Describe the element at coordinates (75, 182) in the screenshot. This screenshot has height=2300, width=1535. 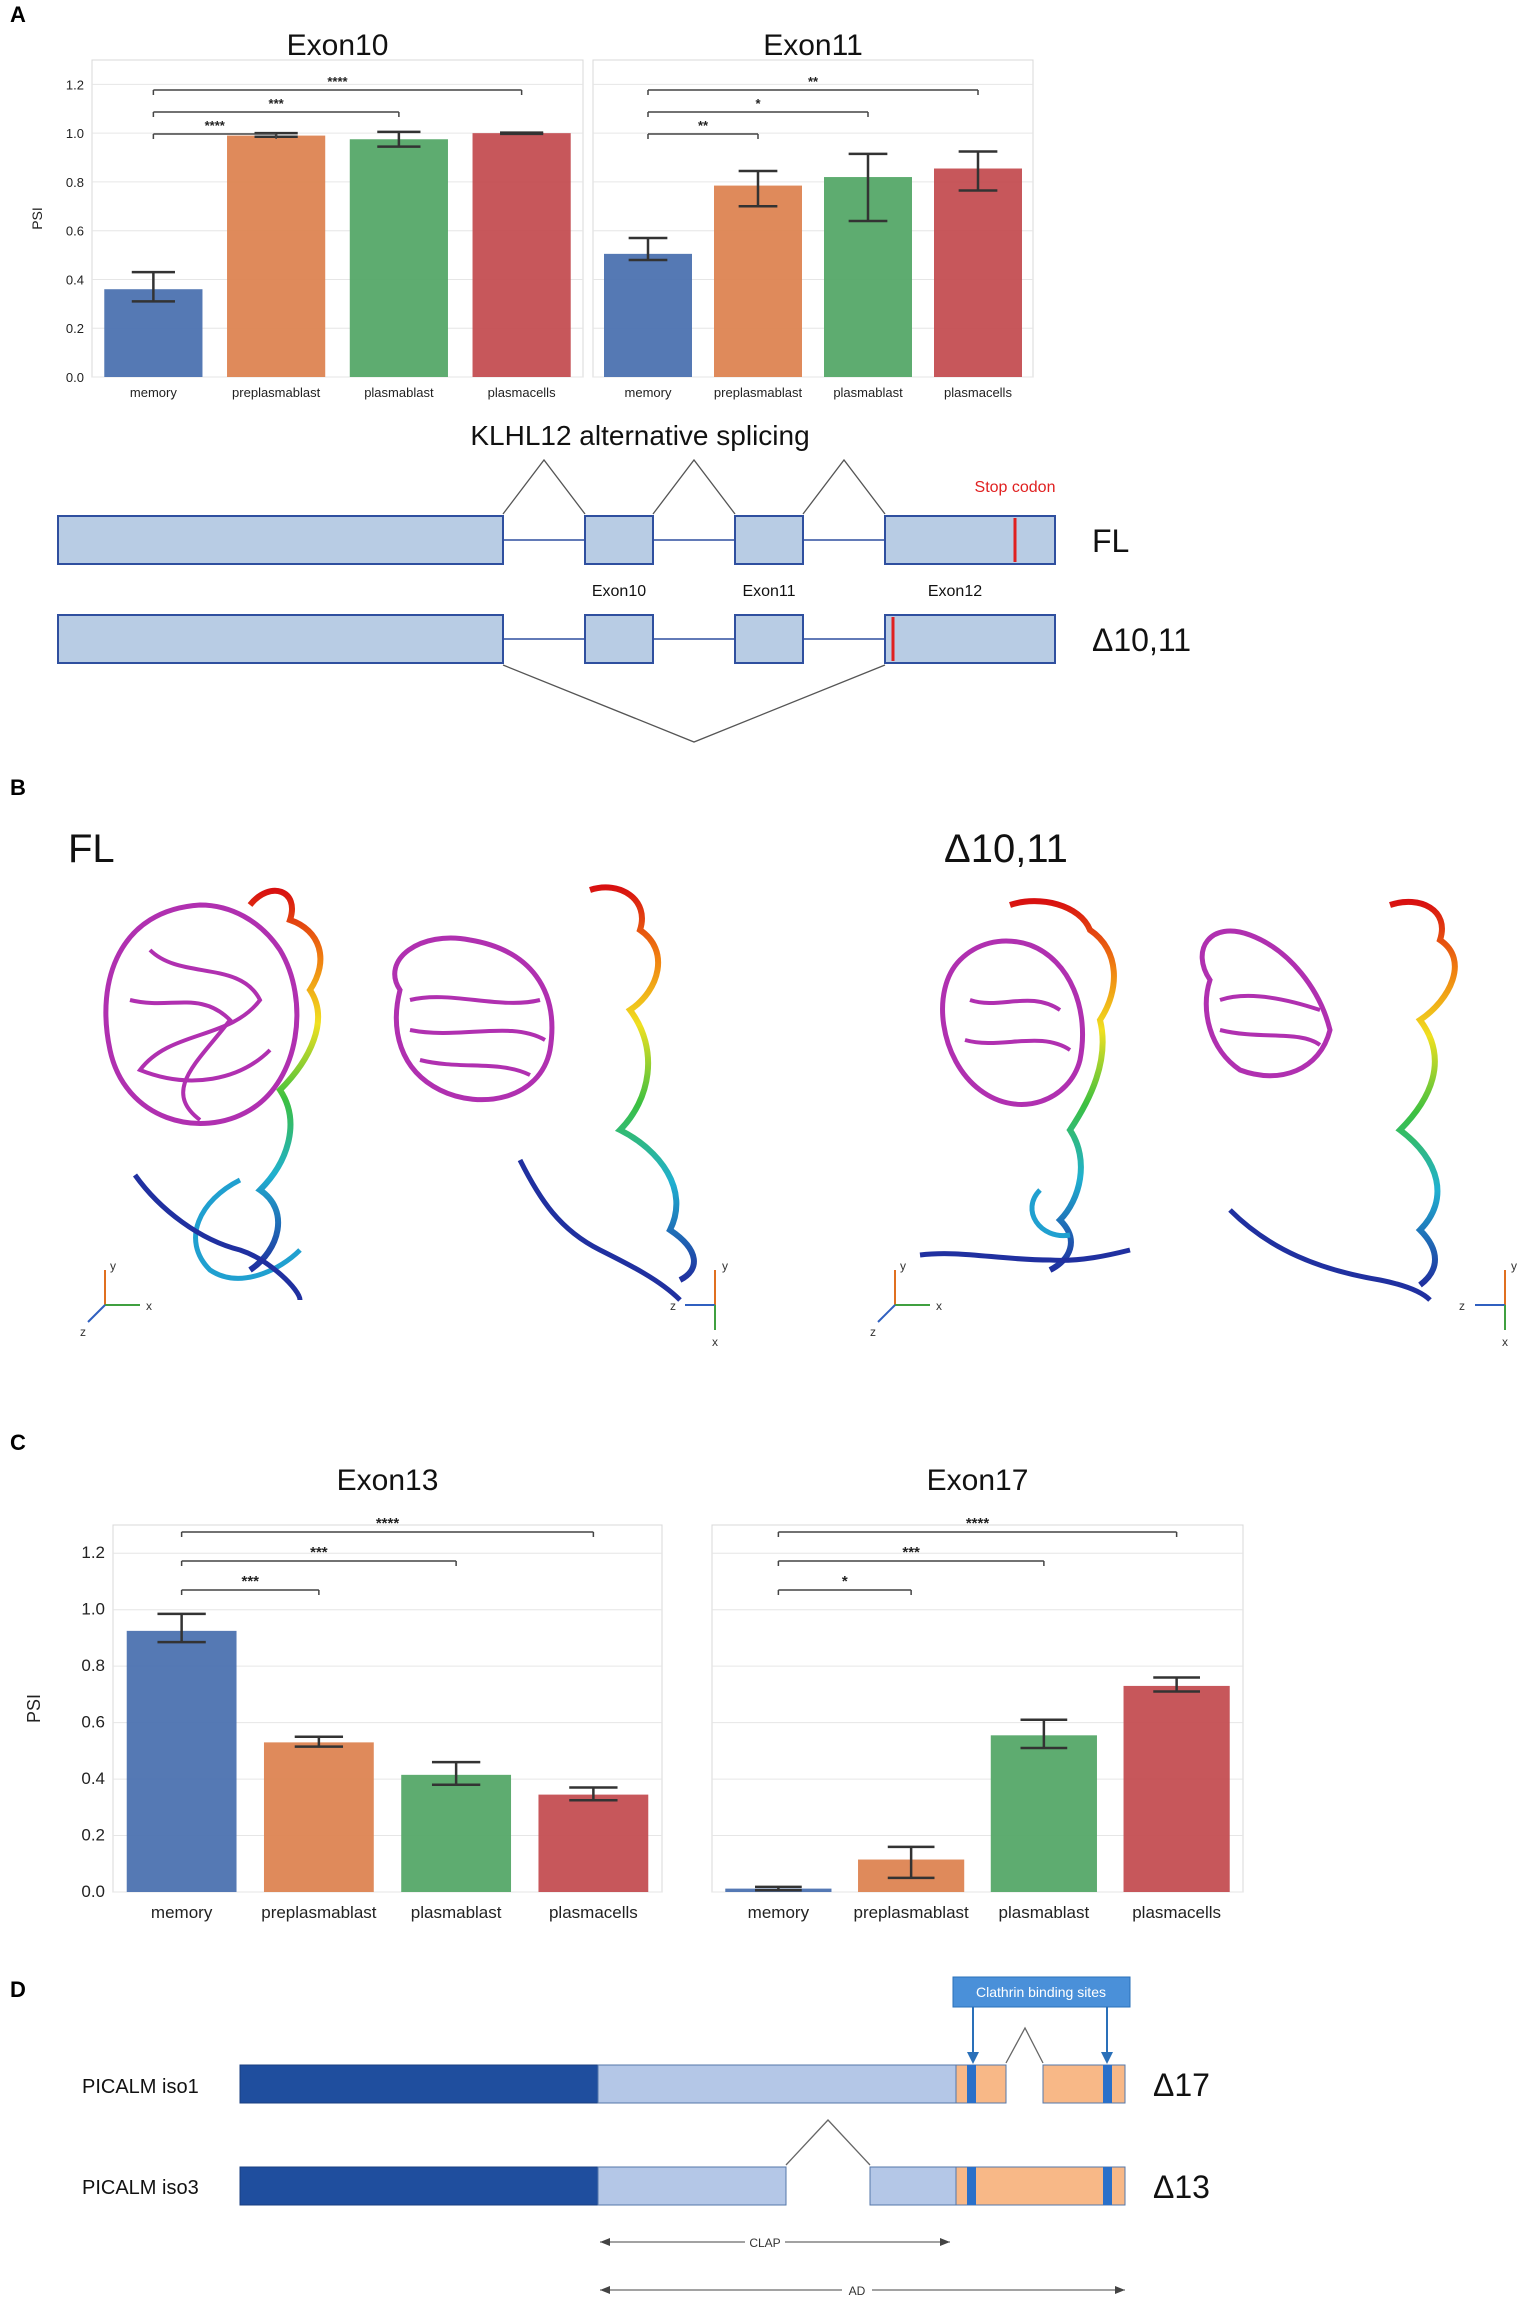
I see `y-tick-label: 0.8` at that location.